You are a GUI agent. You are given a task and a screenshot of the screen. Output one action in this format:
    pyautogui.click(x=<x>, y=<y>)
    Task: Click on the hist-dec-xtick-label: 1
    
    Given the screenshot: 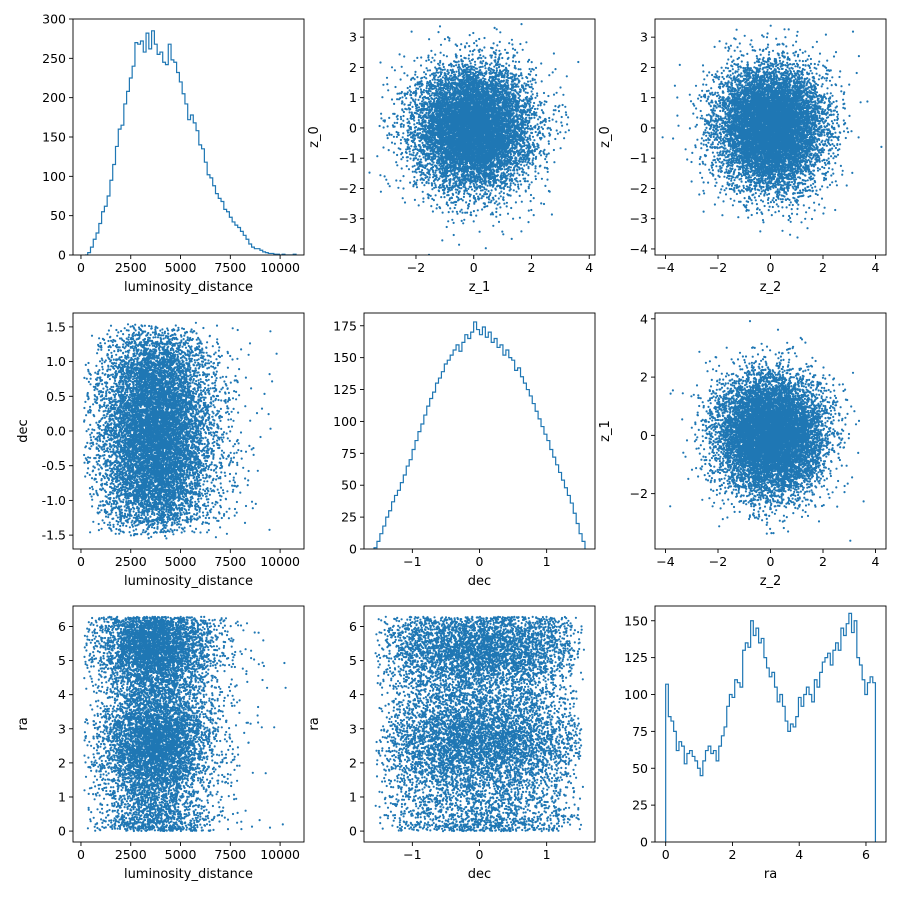 What is the action you would take?
    pyautogui.click(x=547, y=561)
    